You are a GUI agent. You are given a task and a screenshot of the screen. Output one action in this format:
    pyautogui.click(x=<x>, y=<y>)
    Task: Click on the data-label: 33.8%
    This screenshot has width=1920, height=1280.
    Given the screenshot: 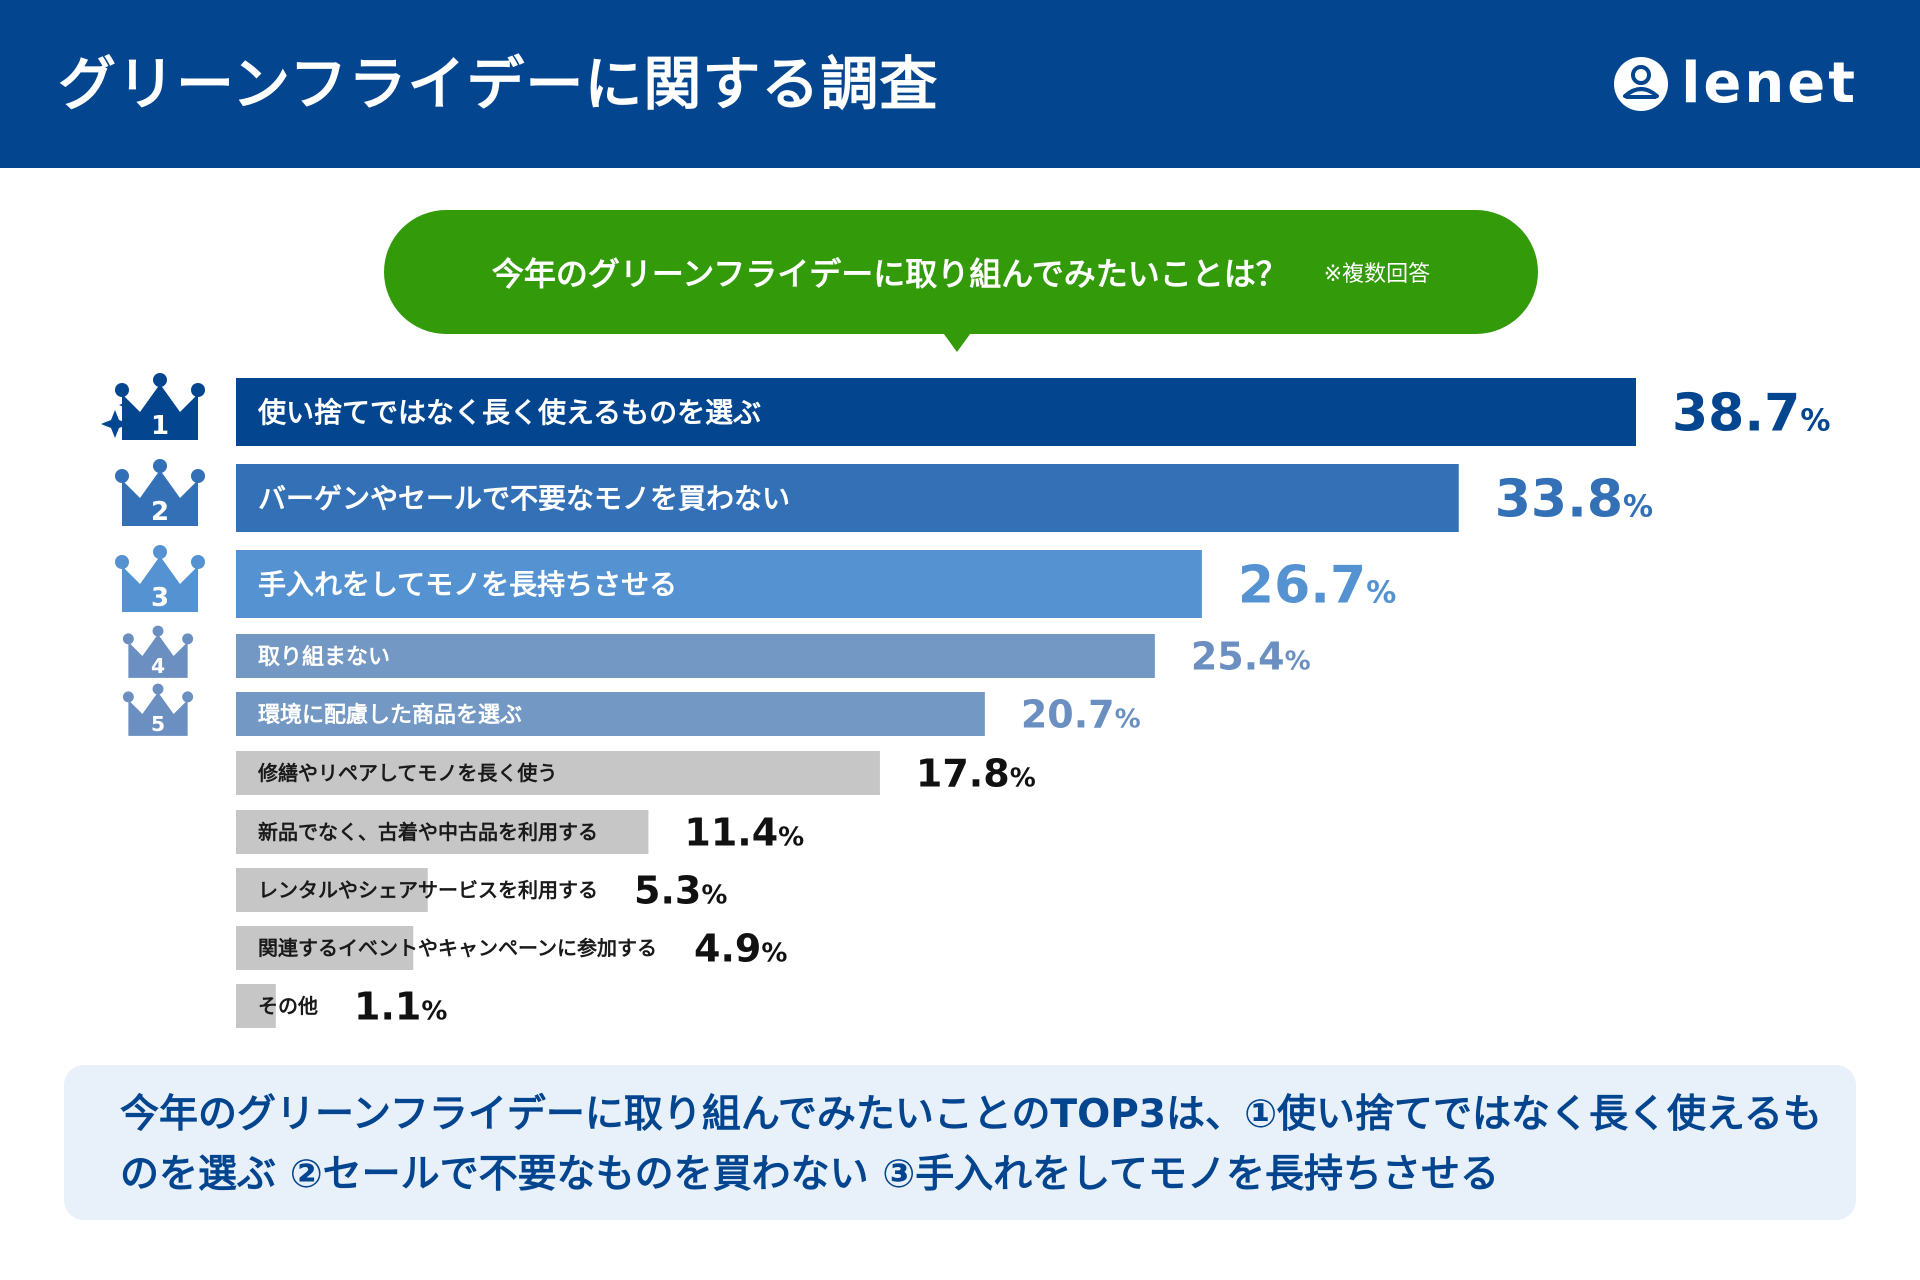 What is the action you would take?
    pyautogui.click(x=1574, y=500)
    